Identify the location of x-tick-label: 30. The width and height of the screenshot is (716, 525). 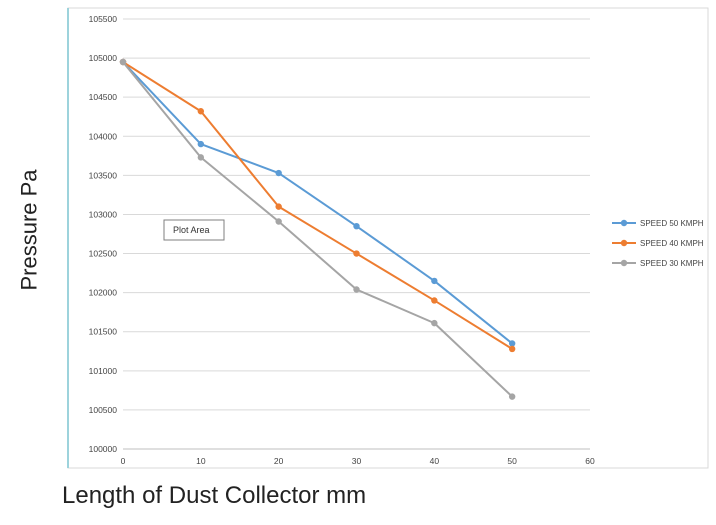
(357, 461).